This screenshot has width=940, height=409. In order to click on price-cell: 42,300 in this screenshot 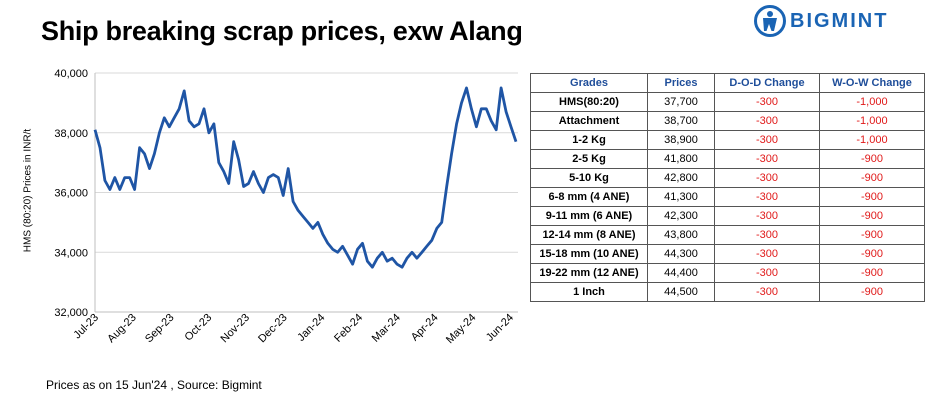, I will do `click(681, 216)`.